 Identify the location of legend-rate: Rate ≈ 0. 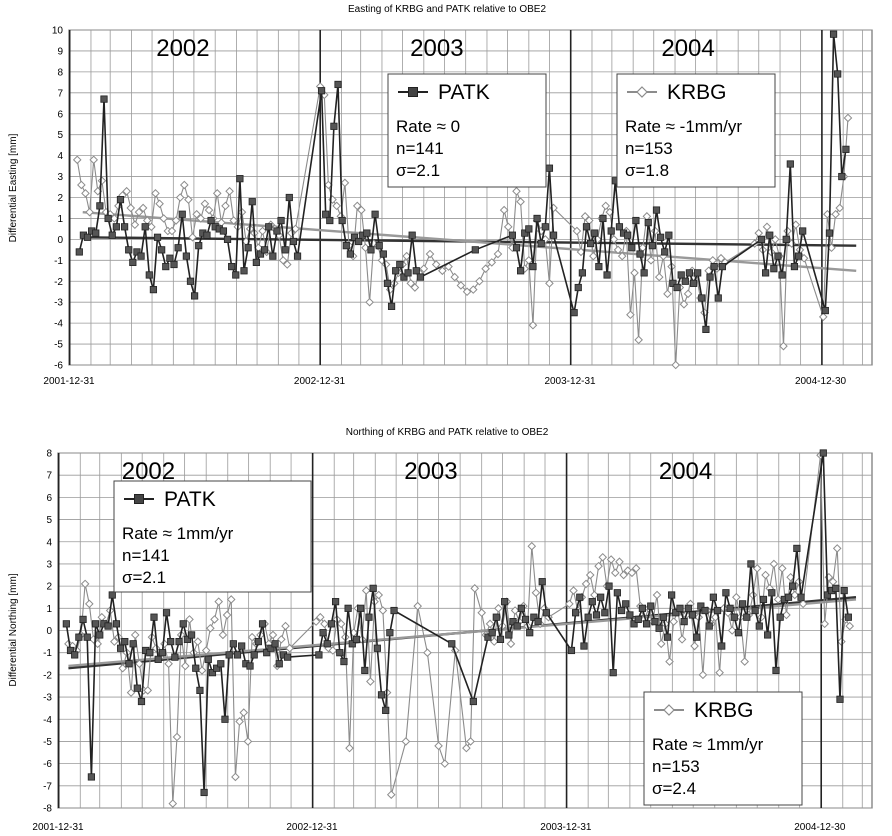
(428, 126).